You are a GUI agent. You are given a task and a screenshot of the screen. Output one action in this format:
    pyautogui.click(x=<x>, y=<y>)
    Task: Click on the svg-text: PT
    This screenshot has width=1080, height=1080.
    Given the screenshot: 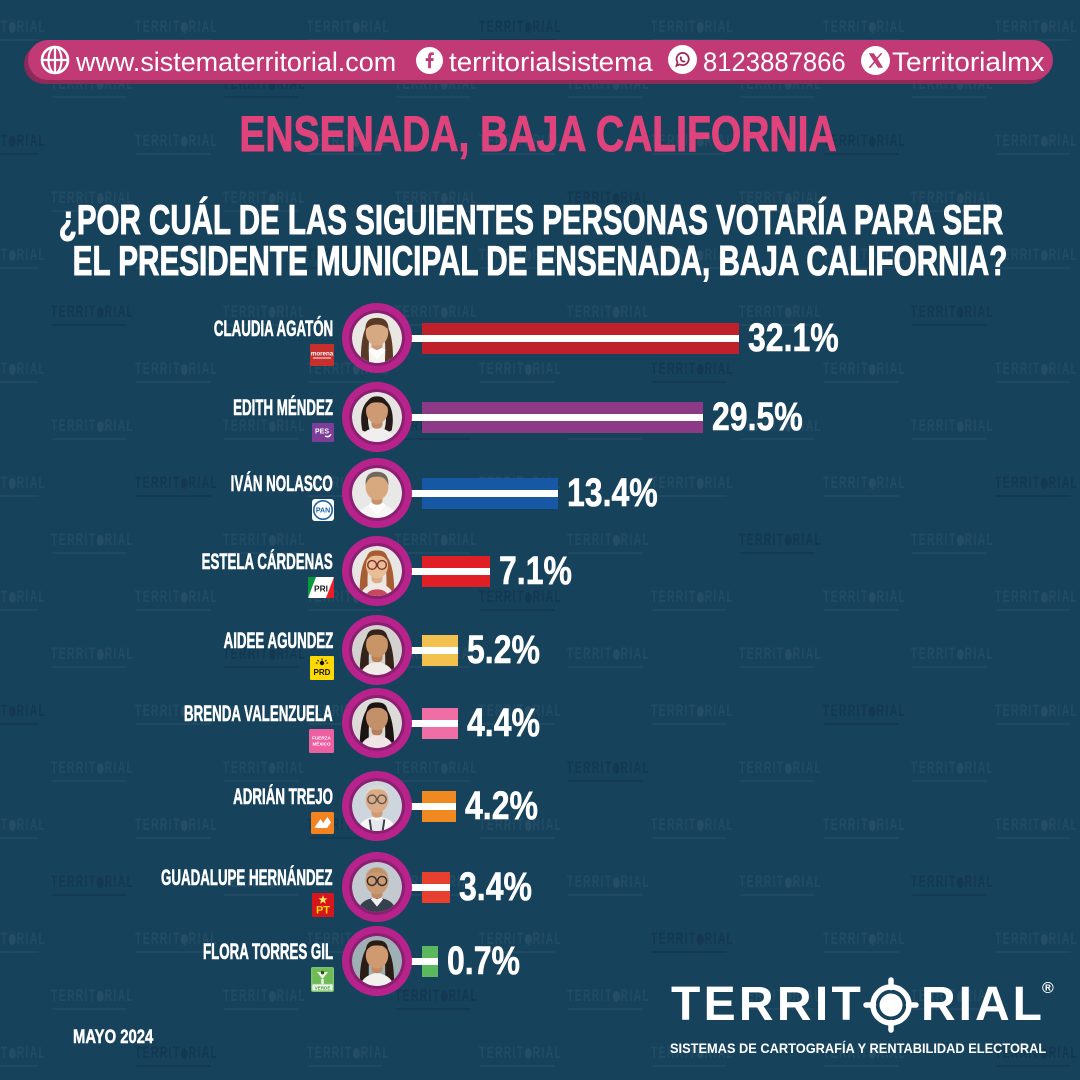 What is the action you would take?
    pyautogui.click(x=323, y=911)
    